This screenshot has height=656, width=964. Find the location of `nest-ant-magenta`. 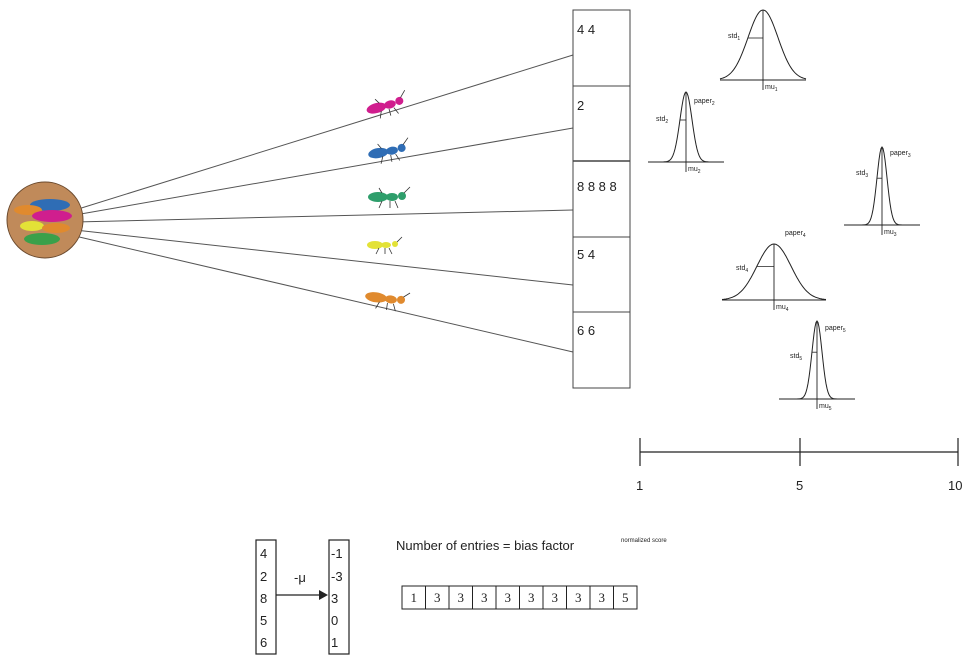

nest-ant-magenta is located at coordinates (52, 216).